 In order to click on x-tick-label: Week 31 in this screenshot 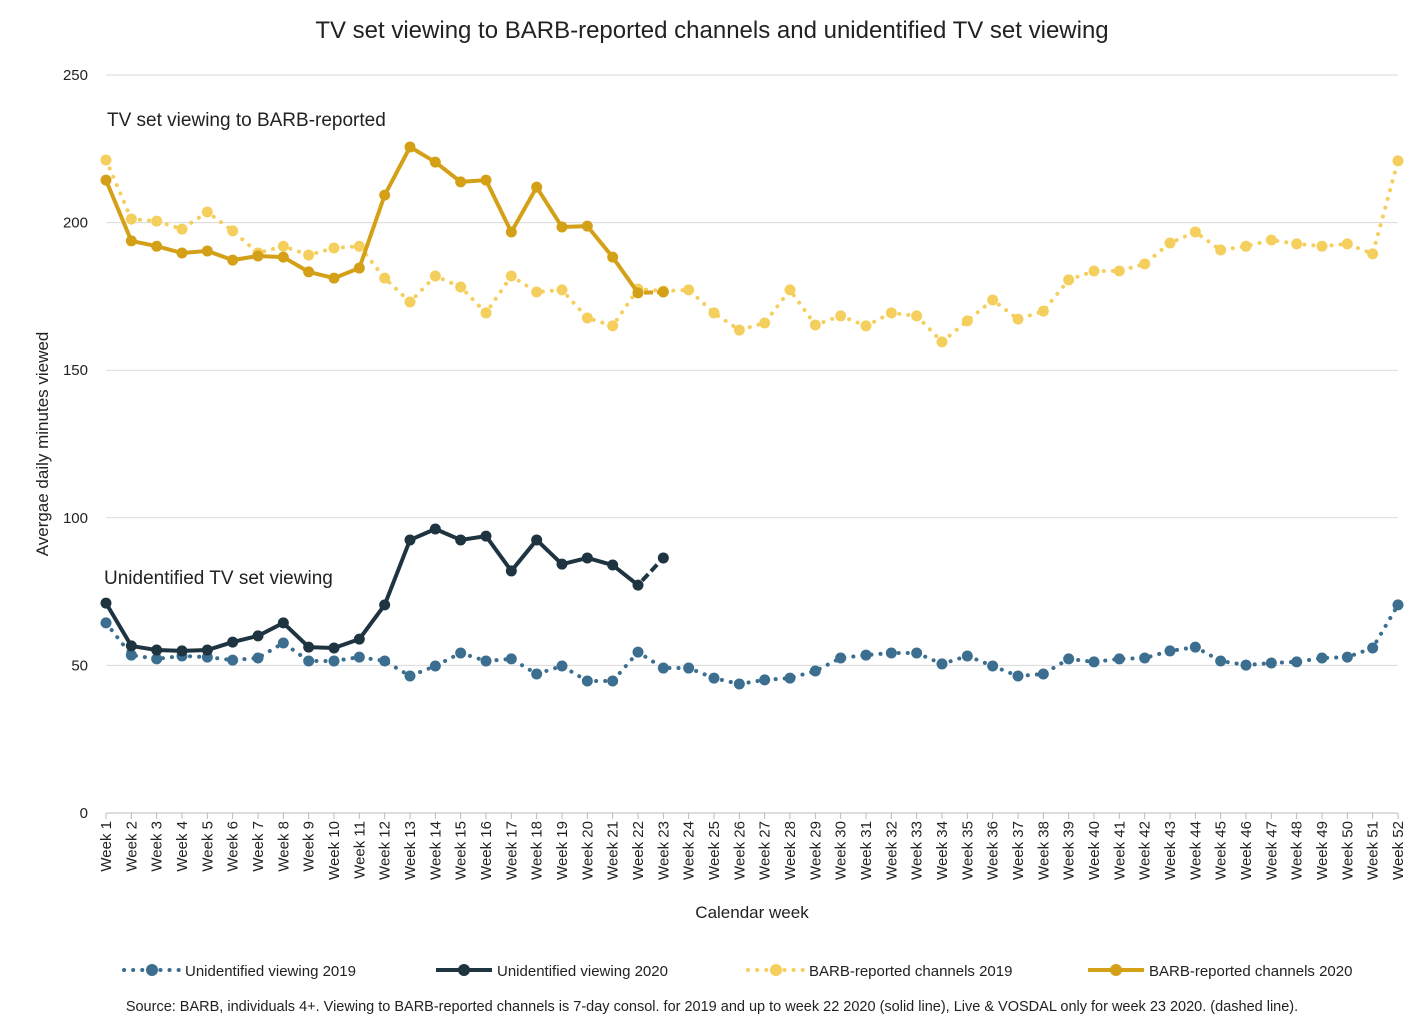, I will do `click(866, 850)`.